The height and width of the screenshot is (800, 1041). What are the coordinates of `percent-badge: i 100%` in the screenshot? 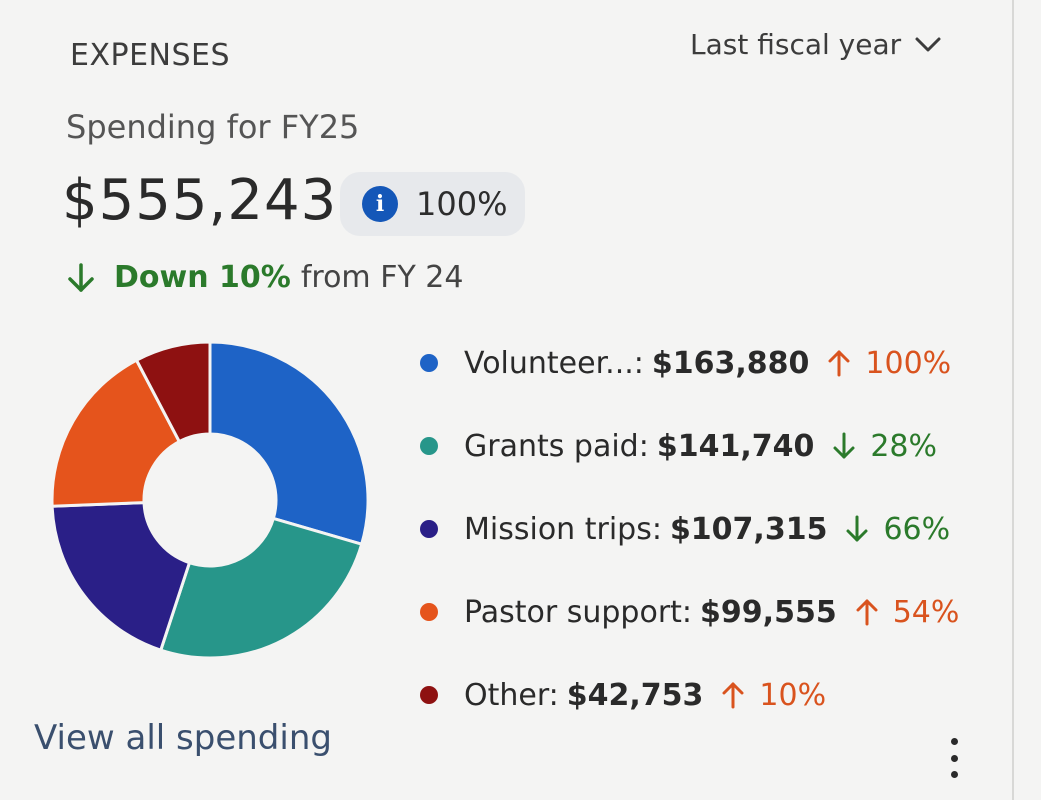 It's located at (433, 204).